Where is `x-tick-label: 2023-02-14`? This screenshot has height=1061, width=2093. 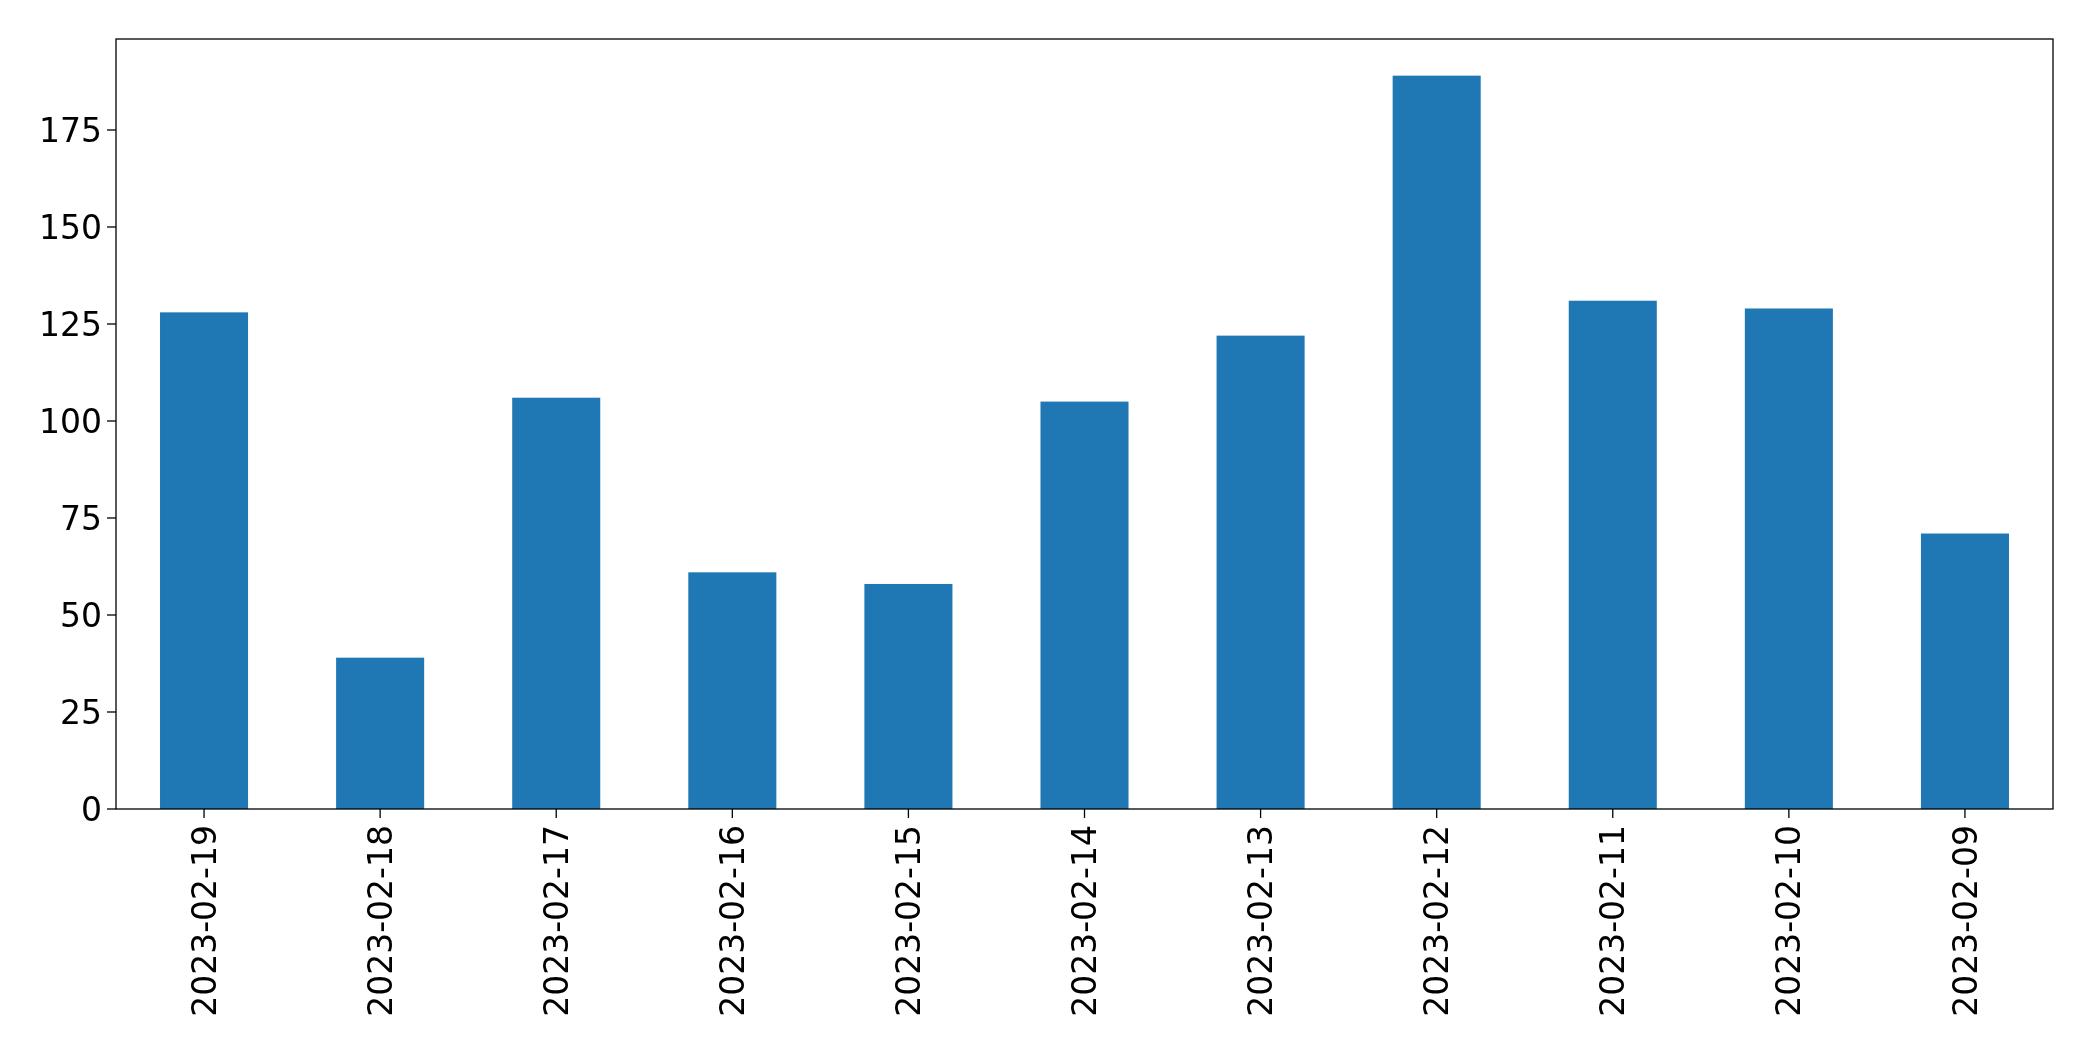 x-tick-label: 2023-02-14 is located at coordinates (1085, 921).